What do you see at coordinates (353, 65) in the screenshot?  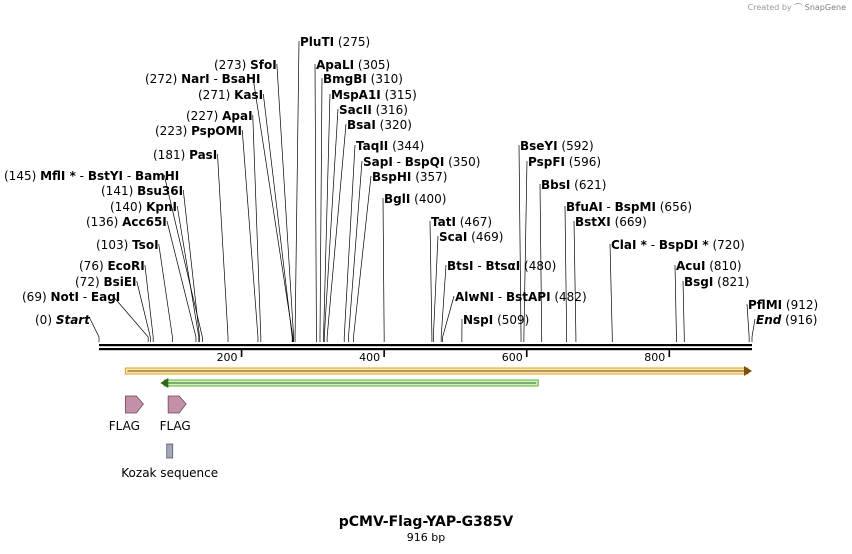 I see `site-apali: ApaLI (305)` at bounding box center [353, 65].